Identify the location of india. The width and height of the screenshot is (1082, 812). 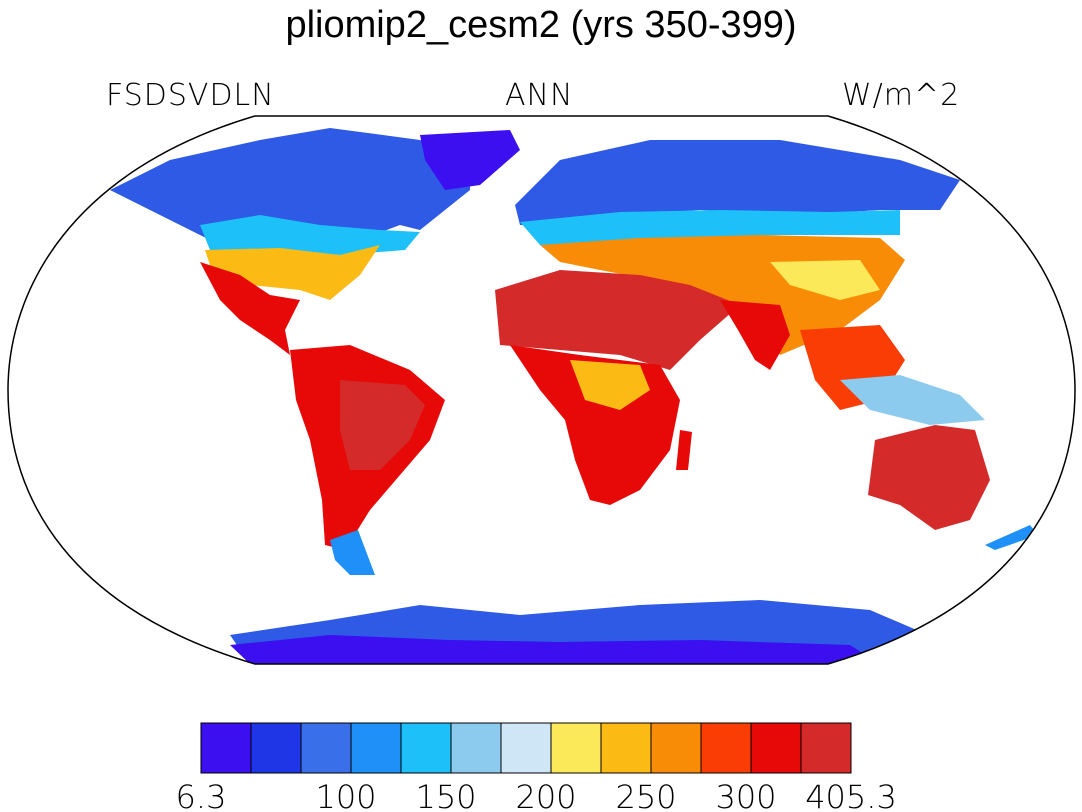
(755, 335).